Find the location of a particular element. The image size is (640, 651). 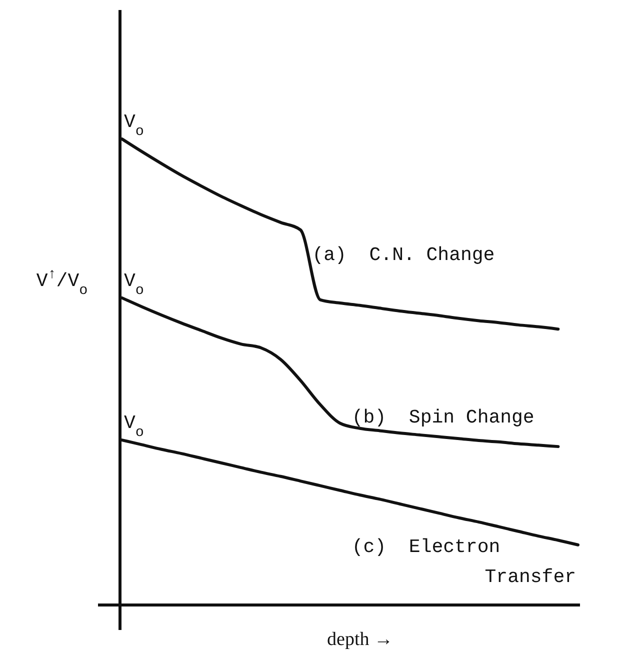

x-axis-title: depth → is located at coordinates (360, 639).